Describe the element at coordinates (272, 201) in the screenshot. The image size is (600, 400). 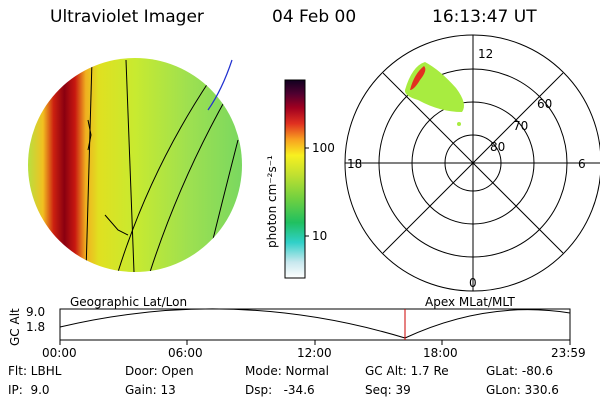
I see `colorbar-unit-label: photon cm⁻²s⁻¹` at that location.